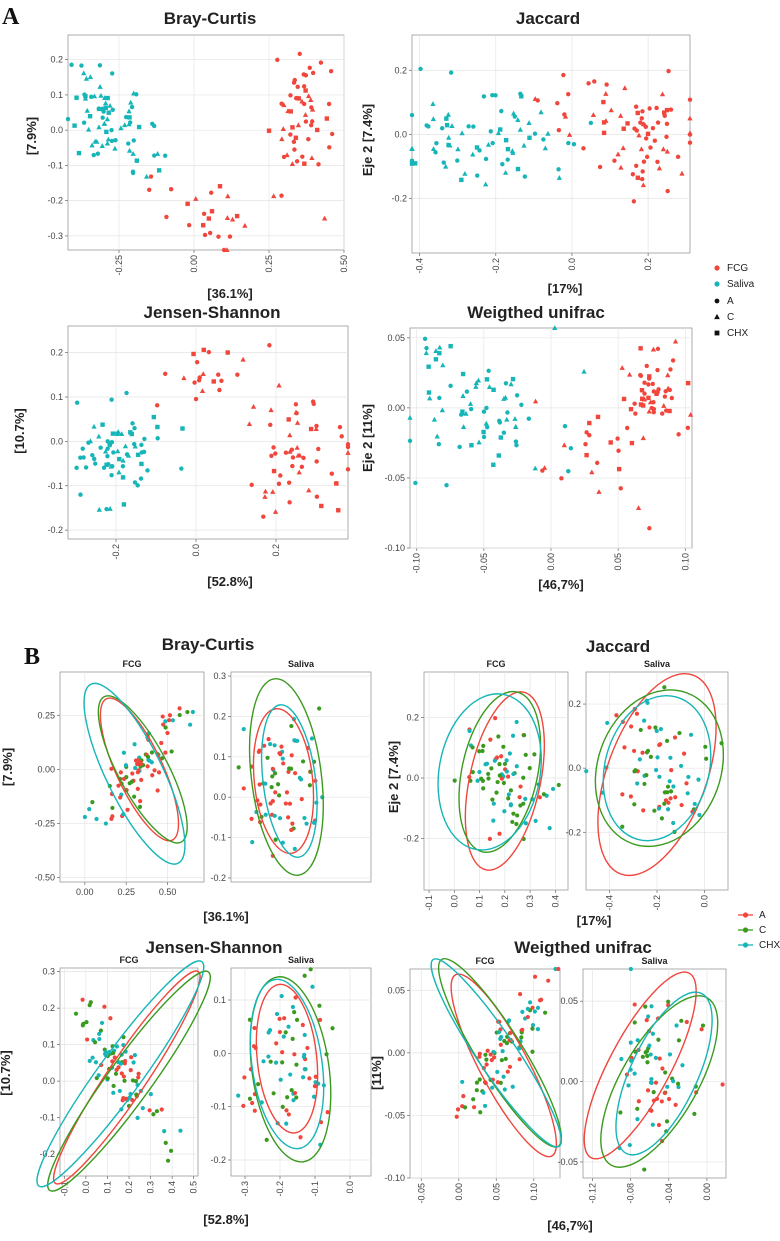  I want to click on facet-saliva: Saliva -0.2 -0.1 0.0 0.1 0.2 0.3, so click(291, 771).